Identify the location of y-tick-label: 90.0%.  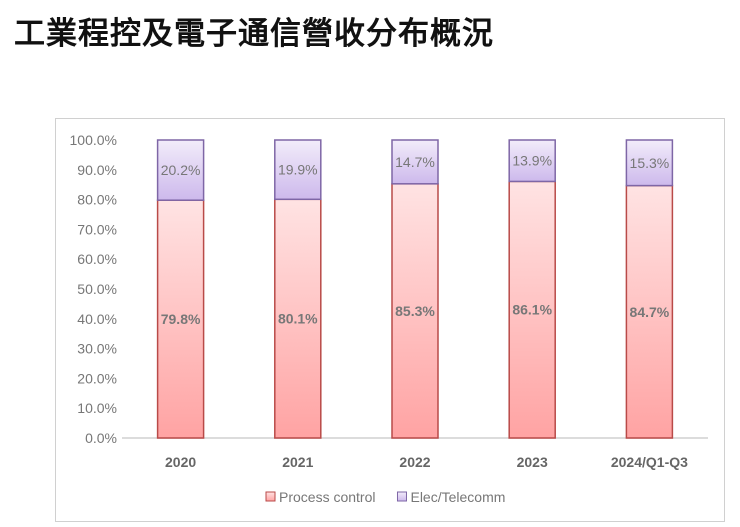
(97, 170).